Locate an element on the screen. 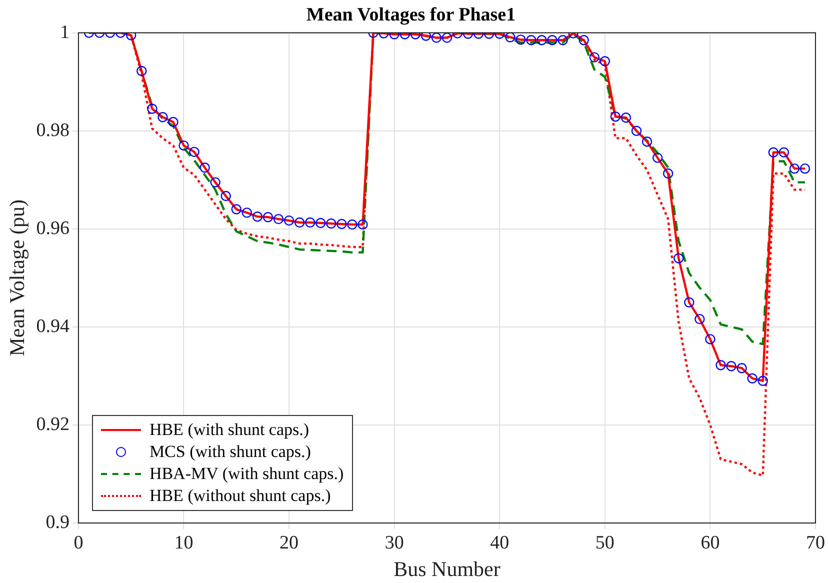 Image resolution: width=828 pixels, height=583 pixels. x-tick-label: 30 is located at coordinates (394, 543).